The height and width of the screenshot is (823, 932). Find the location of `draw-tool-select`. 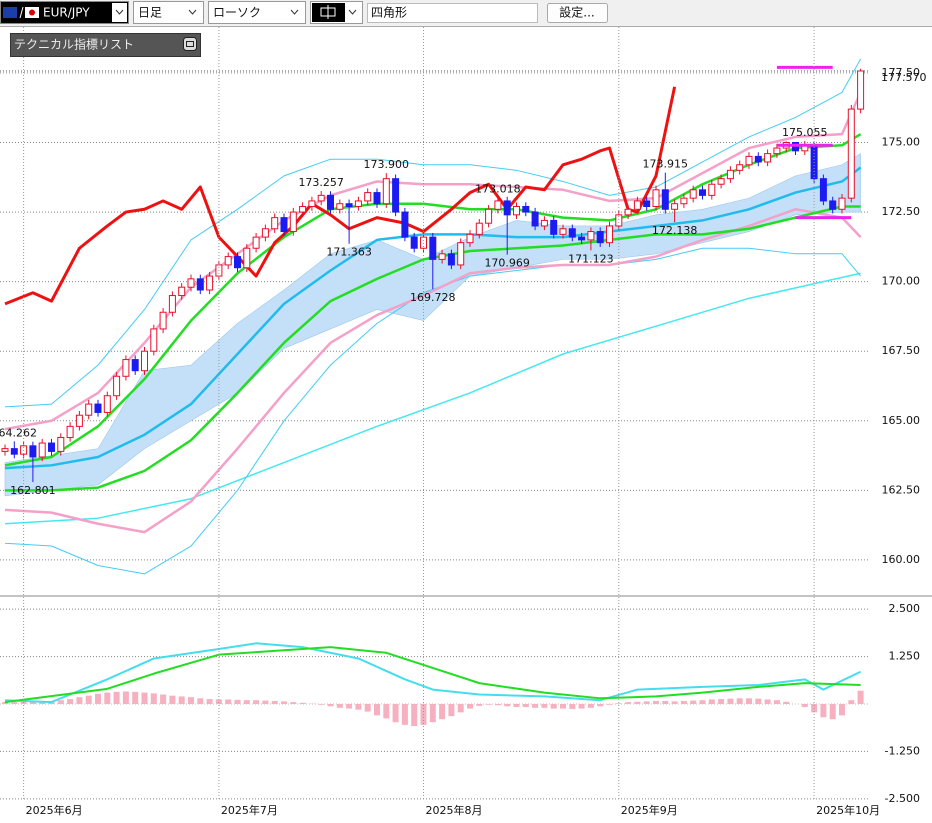

draw-tool-select is located at coordinates (336, 12).